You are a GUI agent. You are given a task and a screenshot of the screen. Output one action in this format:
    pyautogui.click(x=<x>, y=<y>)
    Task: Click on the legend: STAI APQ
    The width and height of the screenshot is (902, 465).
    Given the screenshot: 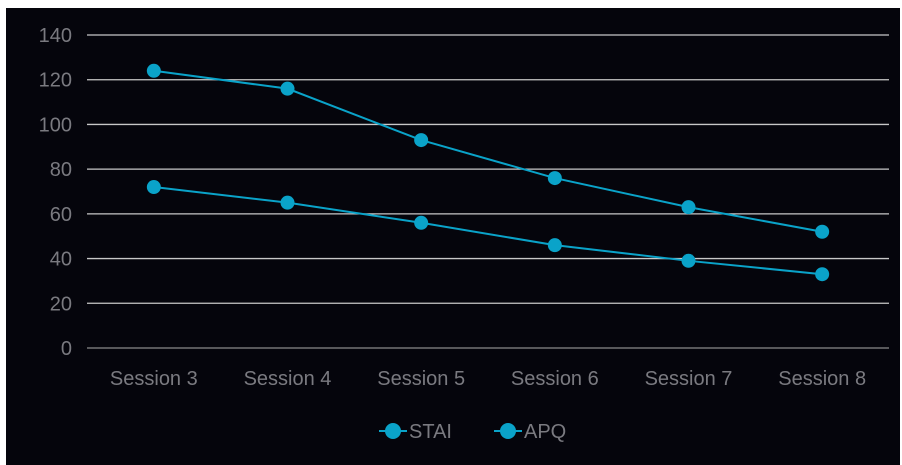 What is the action you would take?
    pyautogui.click(x=472, y=432)
    